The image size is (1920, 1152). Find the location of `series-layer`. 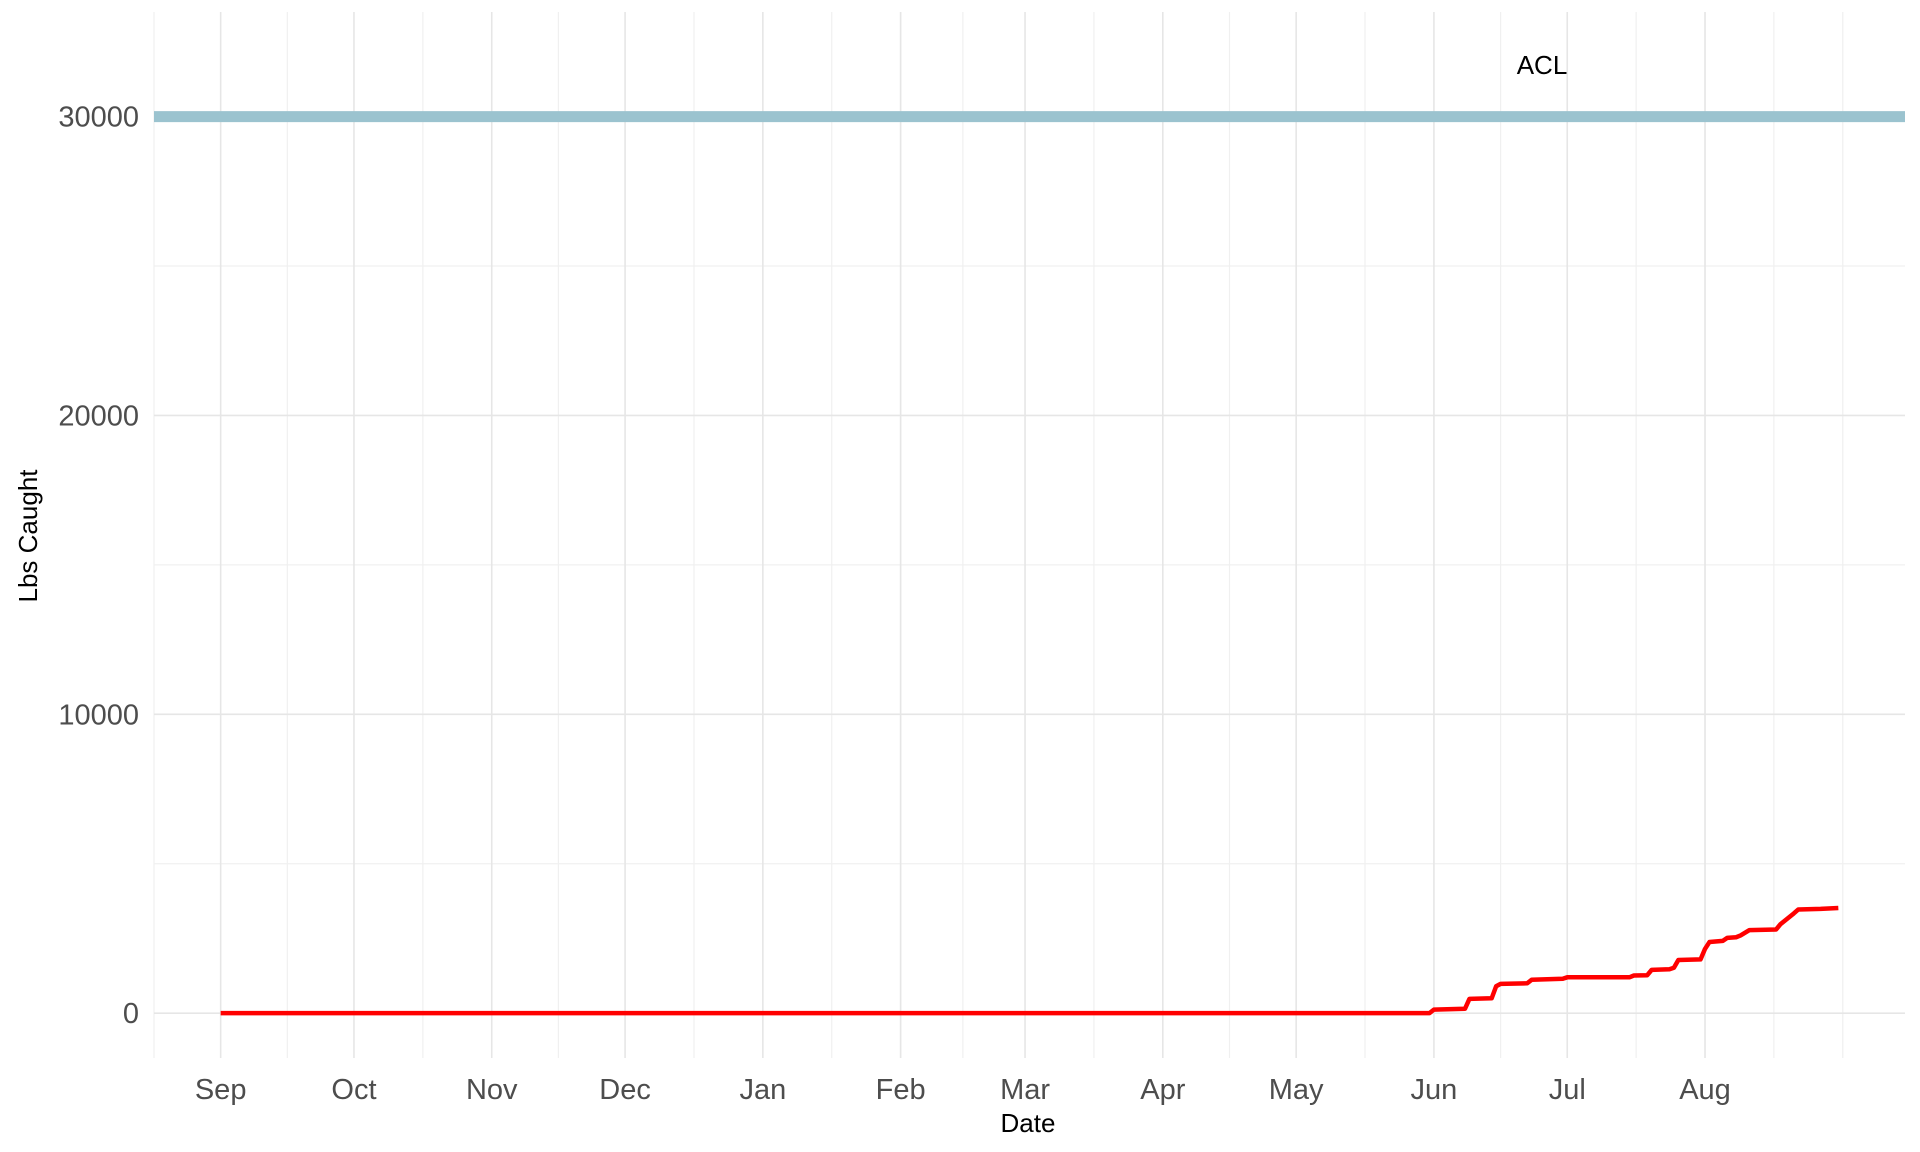

series-layer is located at coordinates (1029, 960).